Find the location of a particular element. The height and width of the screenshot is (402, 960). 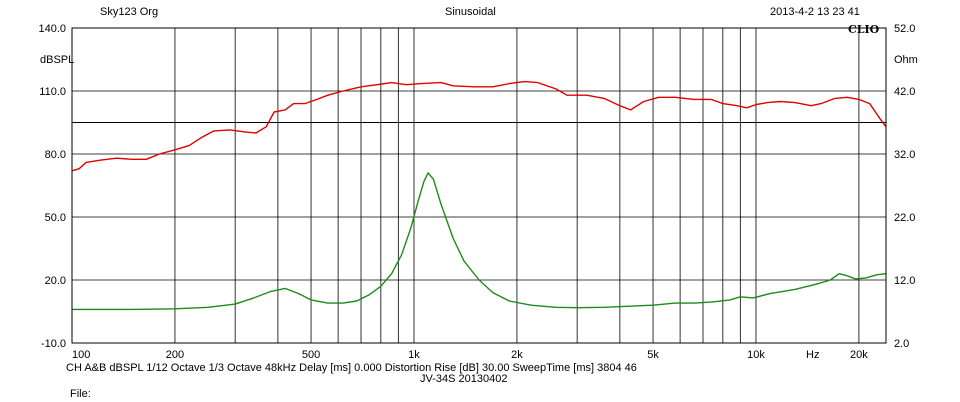

y-right-tick-label: 22.0 is located at coordinates (904, 218).